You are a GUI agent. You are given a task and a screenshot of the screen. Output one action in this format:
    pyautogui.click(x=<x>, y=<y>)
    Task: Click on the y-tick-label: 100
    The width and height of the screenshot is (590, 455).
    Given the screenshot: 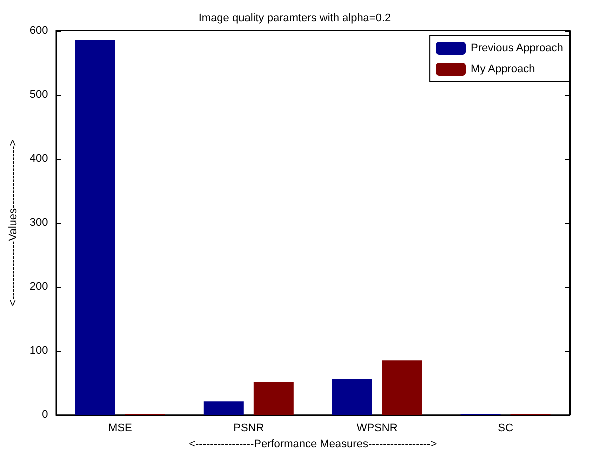 What is the action you would take?
    pyautogui.click(x=39, y=351)
    